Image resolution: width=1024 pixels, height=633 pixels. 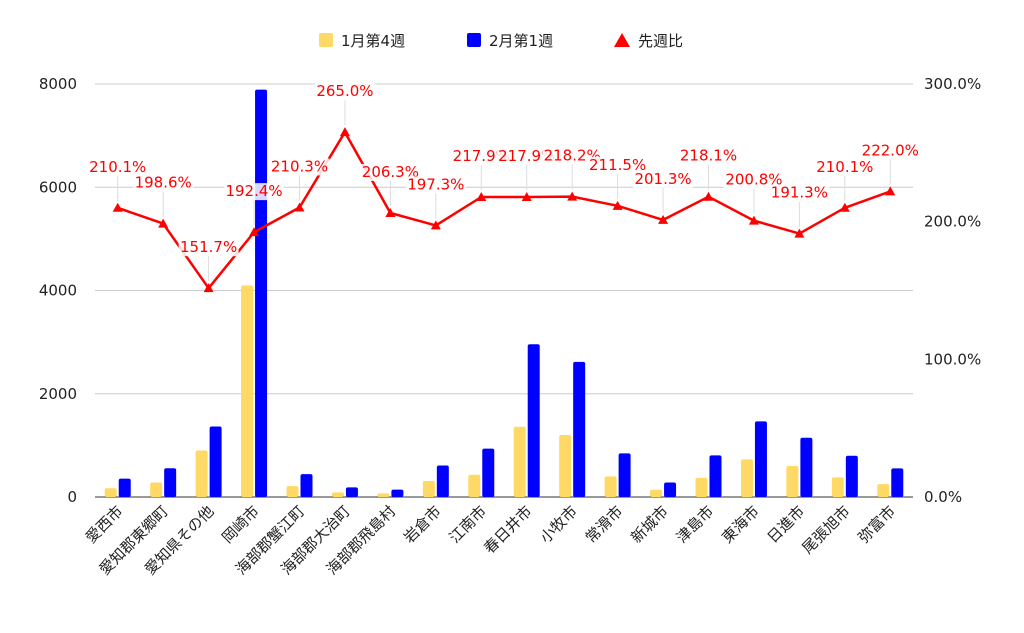 I want to click on category-label: 尾張旭市, so click(x=825, y=529).